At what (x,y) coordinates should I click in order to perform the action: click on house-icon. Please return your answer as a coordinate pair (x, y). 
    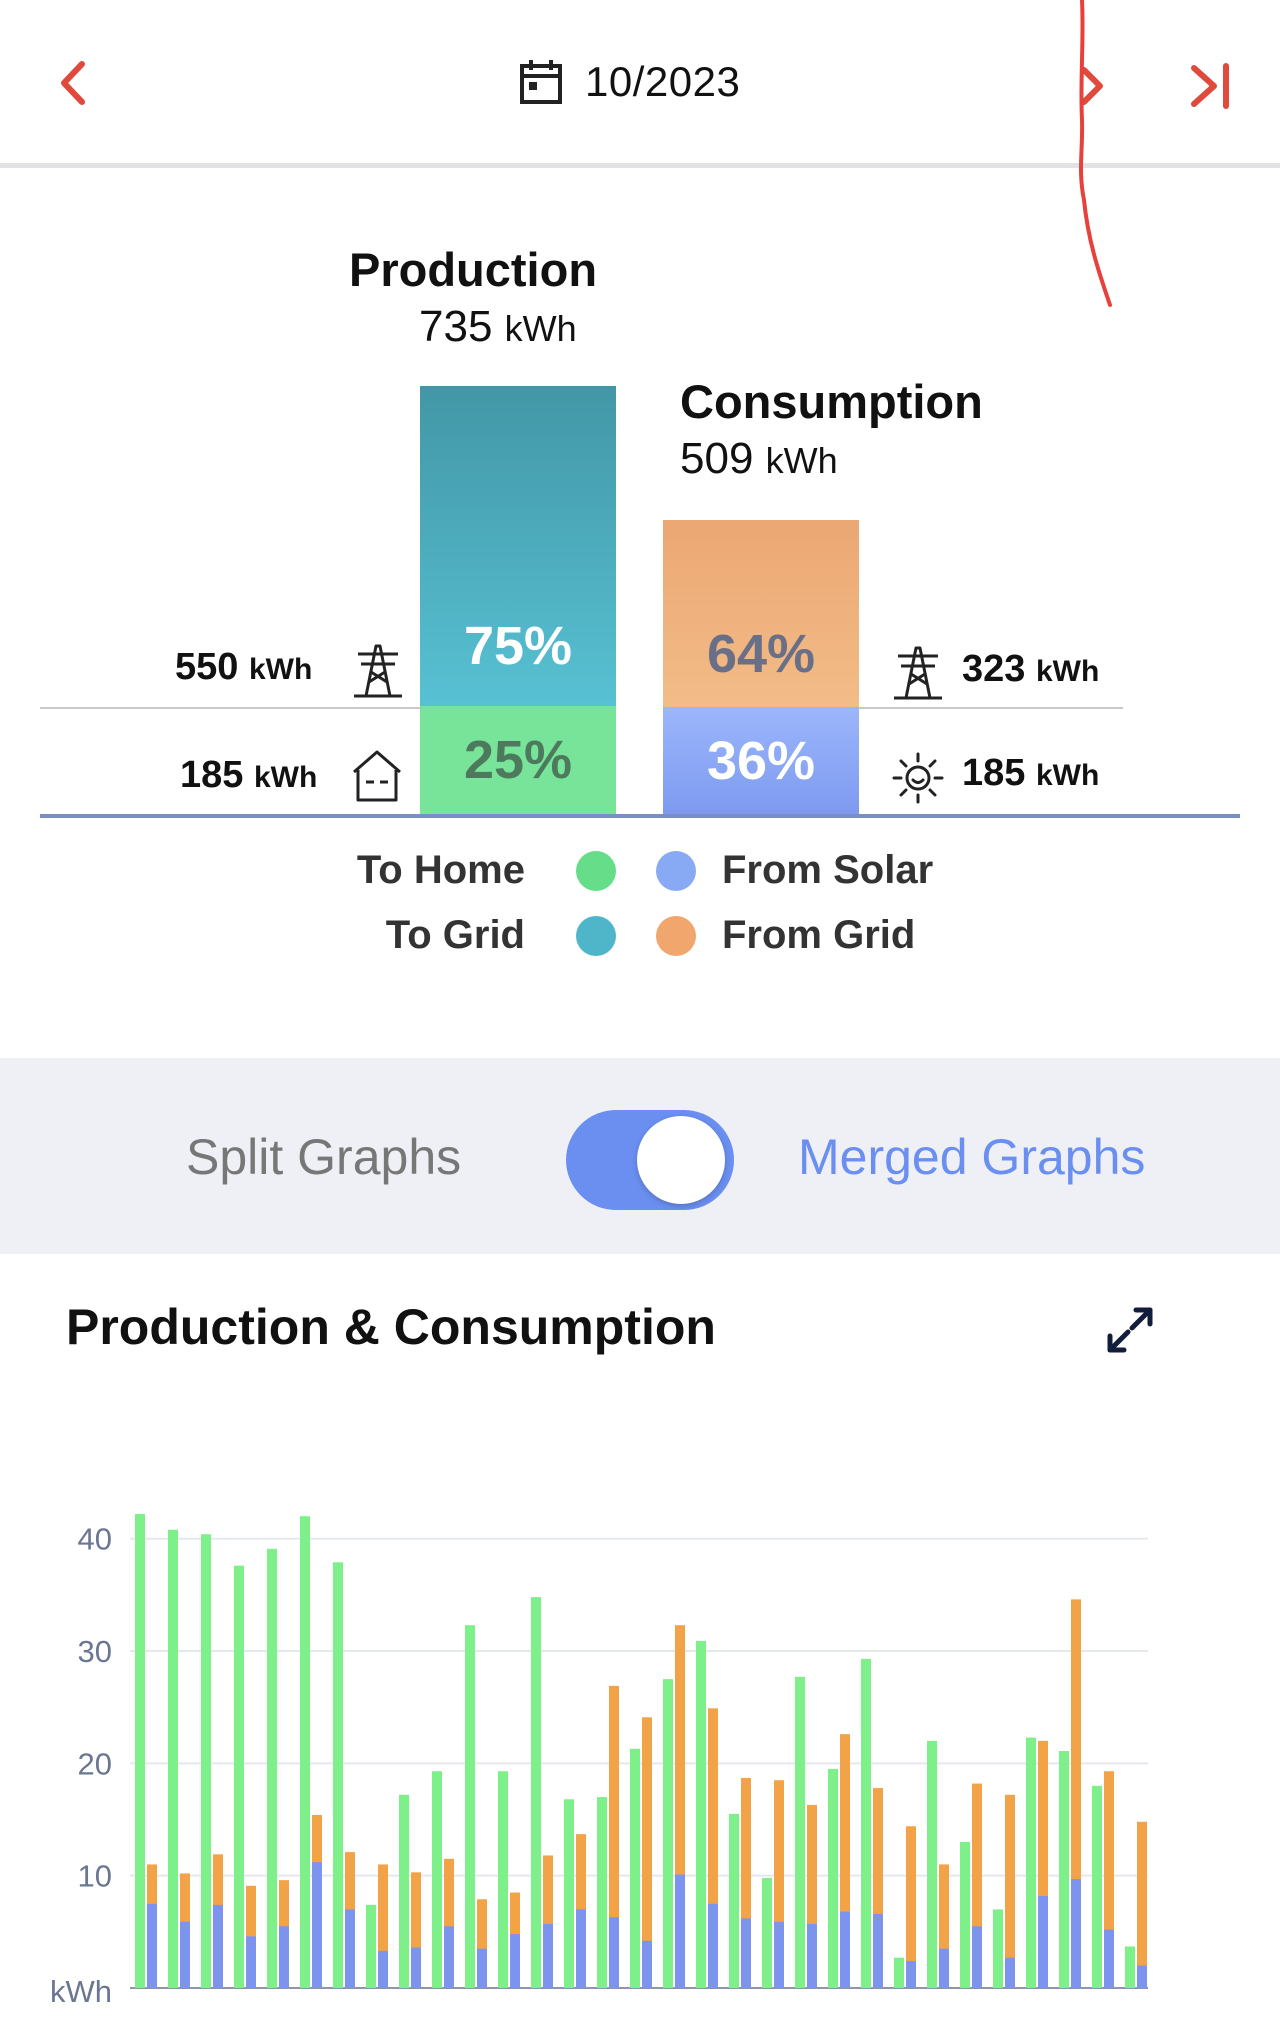
    Looking at the image, I should click on (377, 776).